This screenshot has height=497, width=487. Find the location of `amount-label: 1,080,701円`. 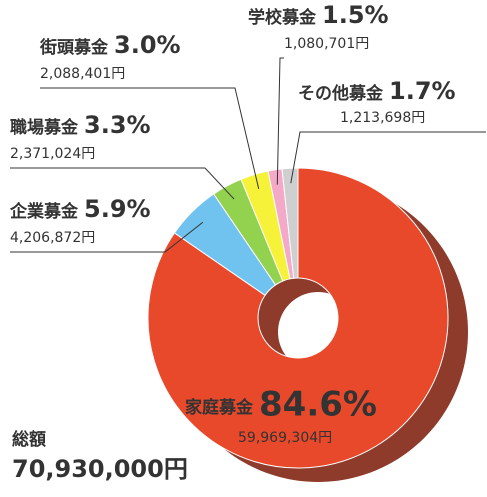

amount-label: 1,080,701円 is located at coordinates (326, 44).